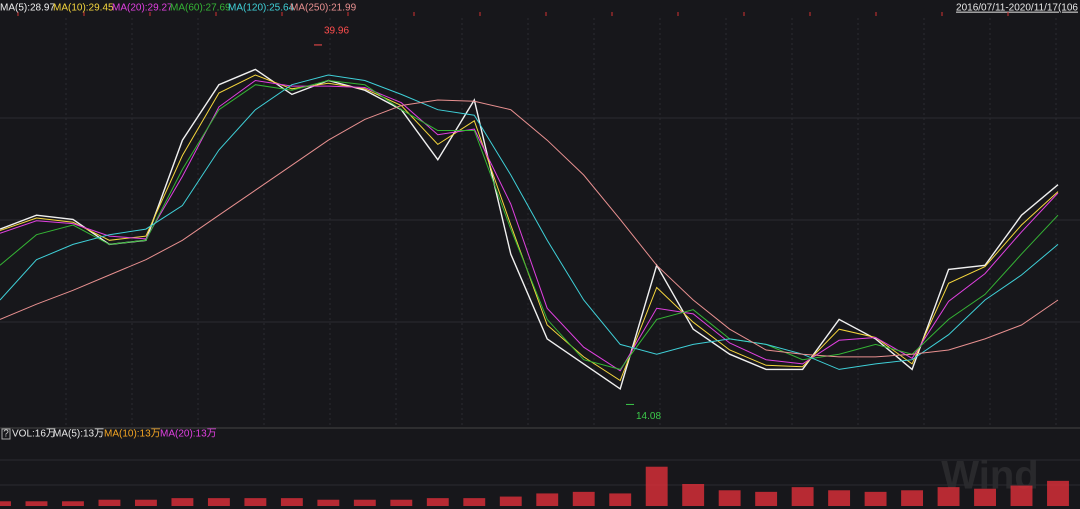  I want to click on annotation: 39.96, so click(336, 31).